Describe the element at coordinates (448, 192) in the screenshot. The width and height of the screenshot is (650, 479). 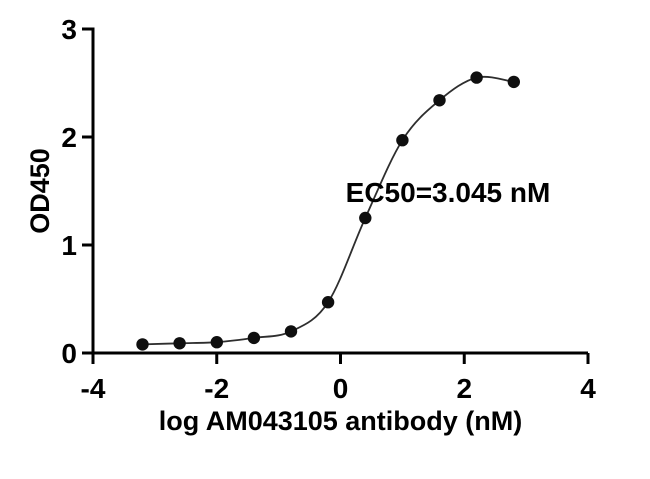
I see `ec50-annotation: EC50=3.045 nM` at that location.